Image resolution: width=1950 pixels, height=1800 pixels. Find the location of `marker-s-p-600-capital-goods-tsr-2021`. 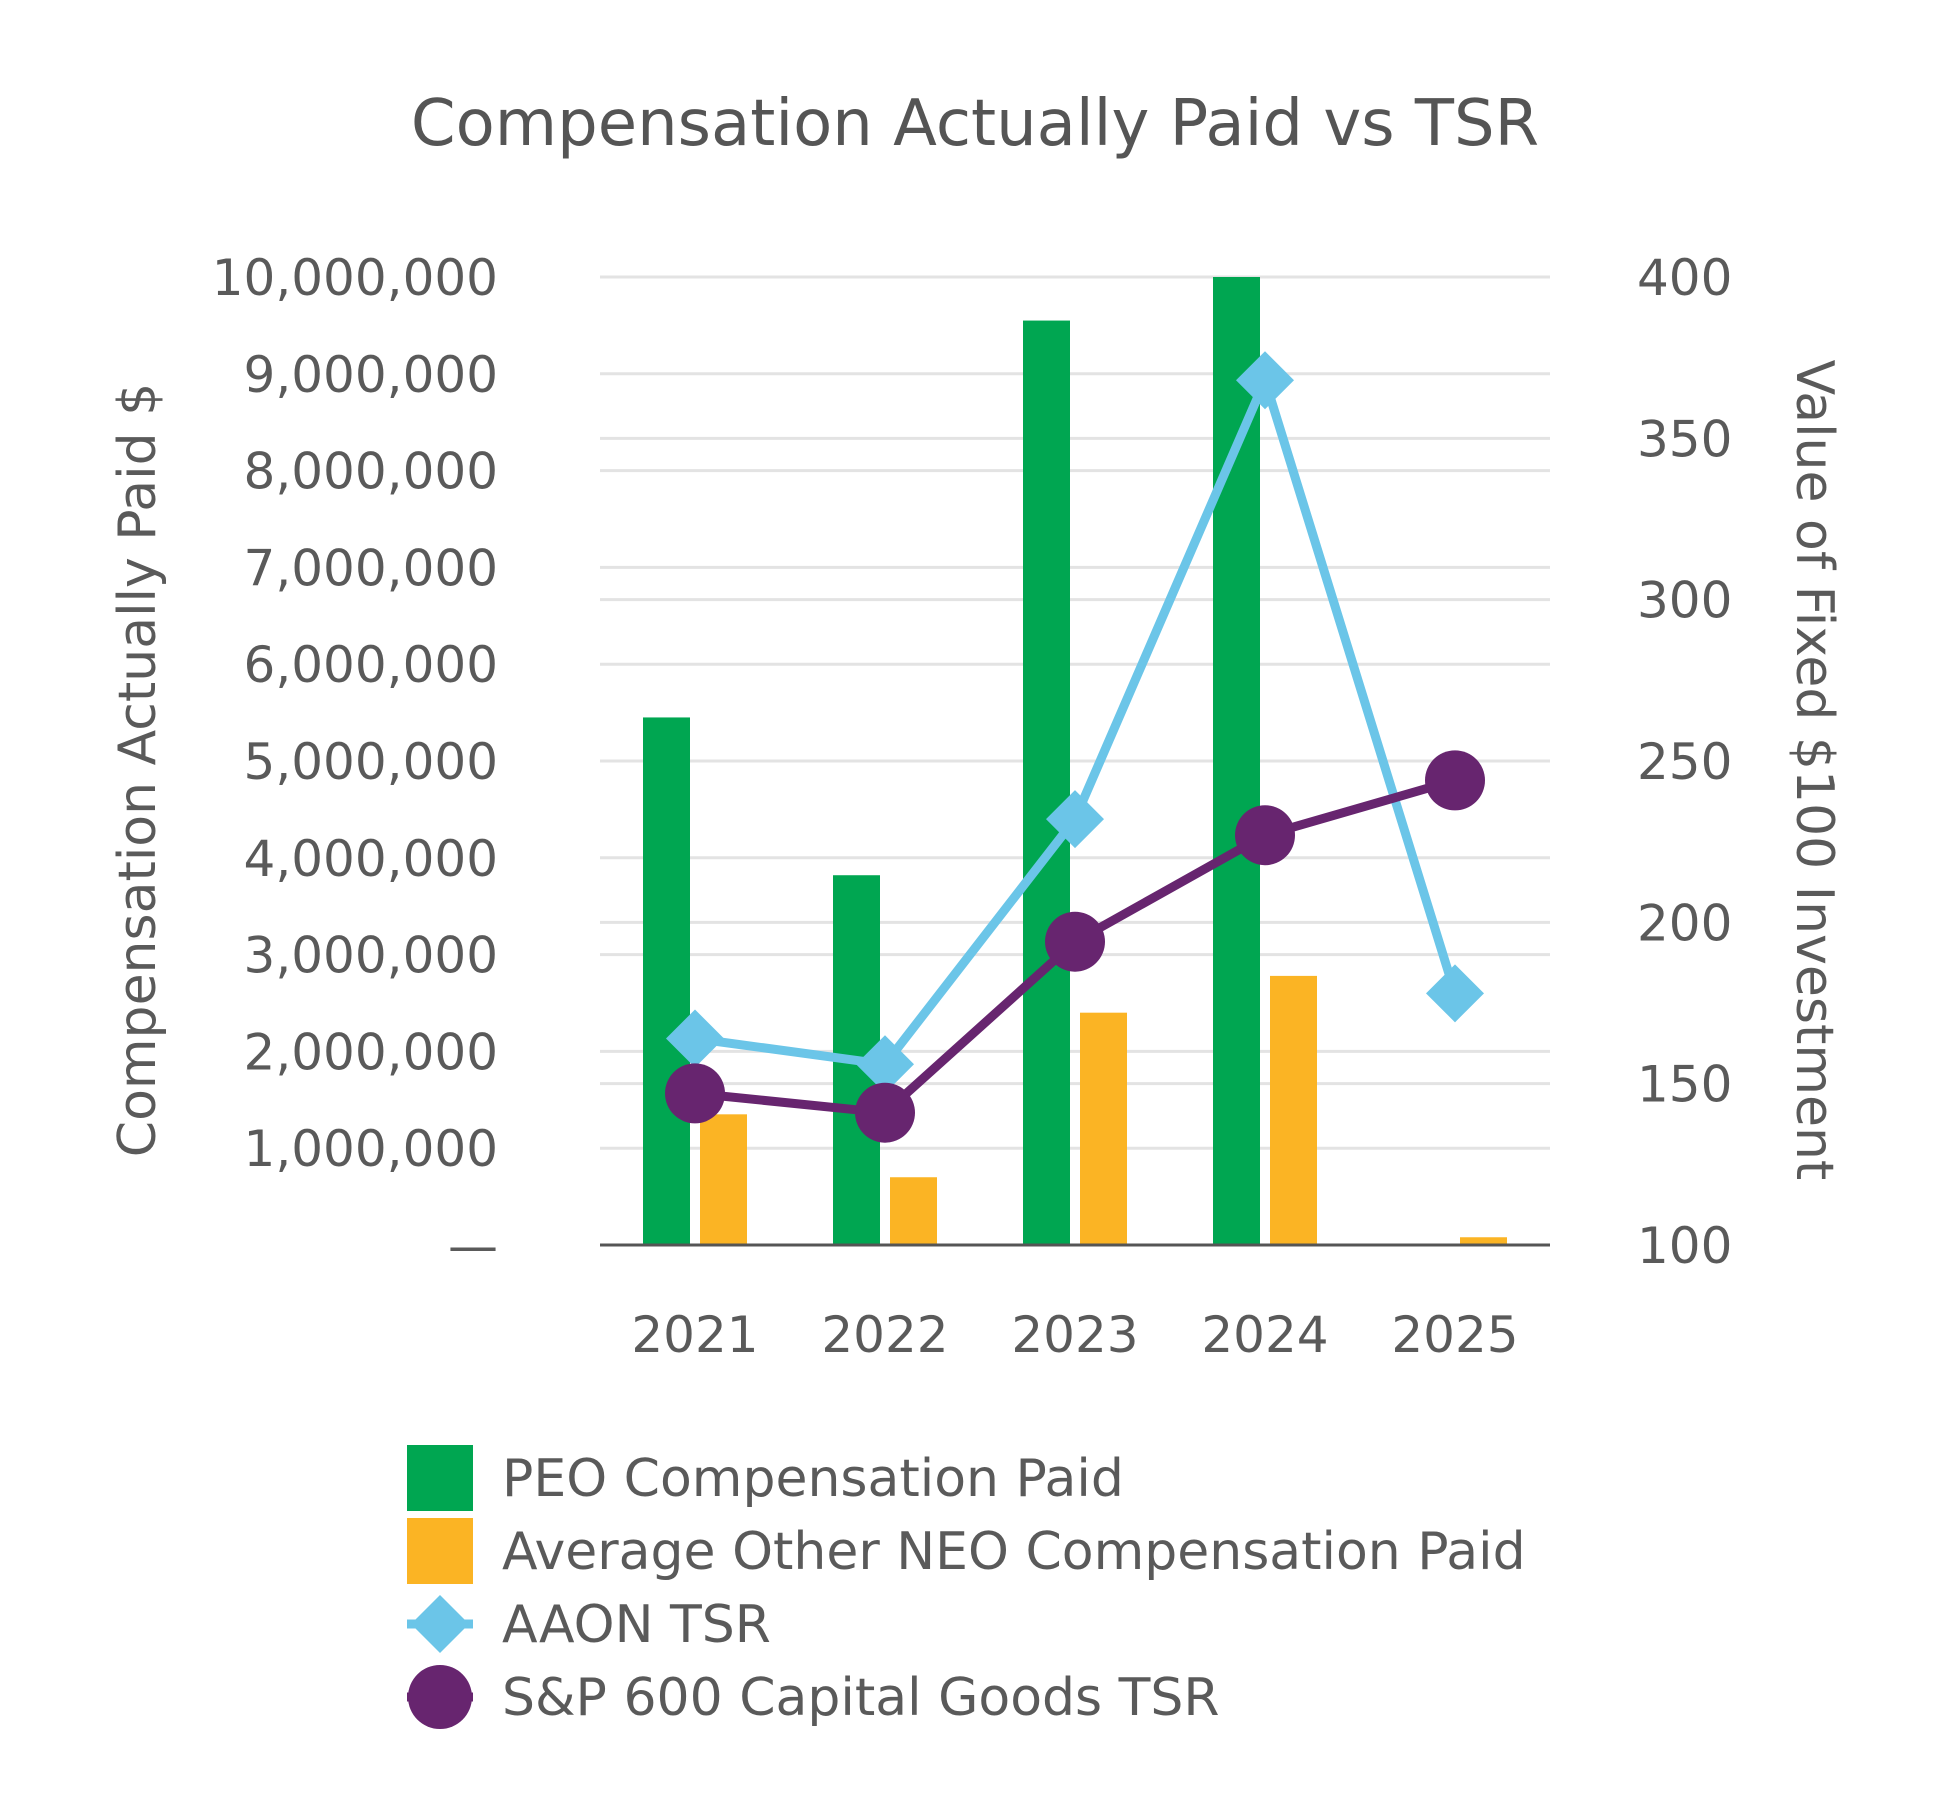

marker-s-p-600-capital-goods-tsr-2021 is located at coordinates (695, 1093).